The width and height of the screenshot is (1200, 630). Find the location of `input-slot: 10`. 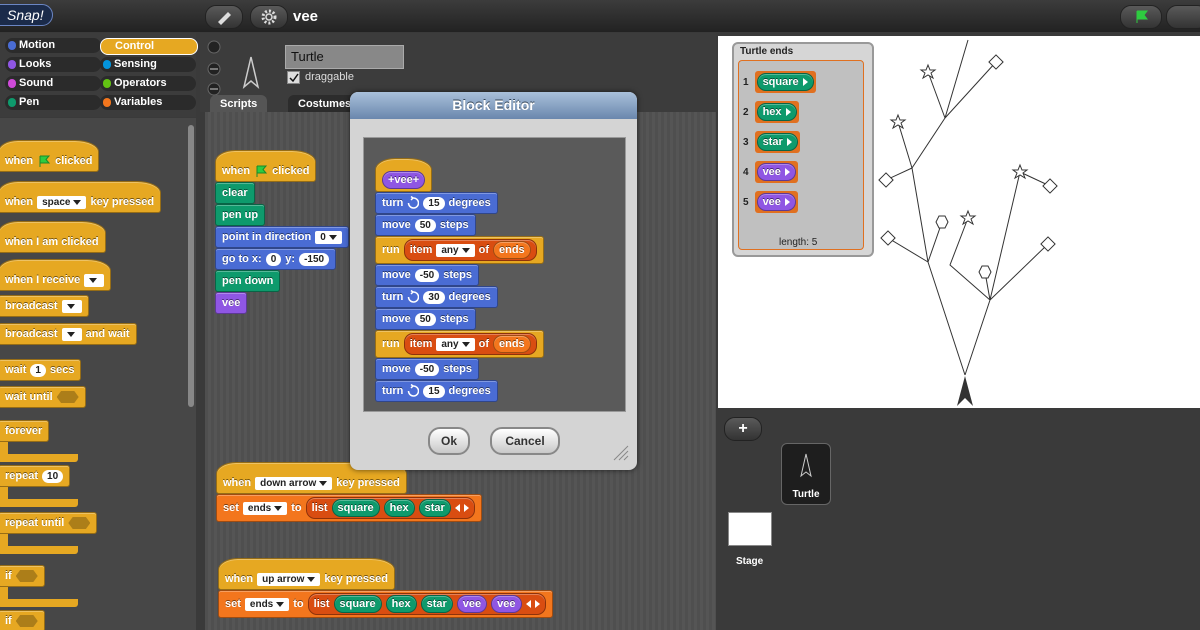

input-slot: 10 is located at coordinates (53, 476).